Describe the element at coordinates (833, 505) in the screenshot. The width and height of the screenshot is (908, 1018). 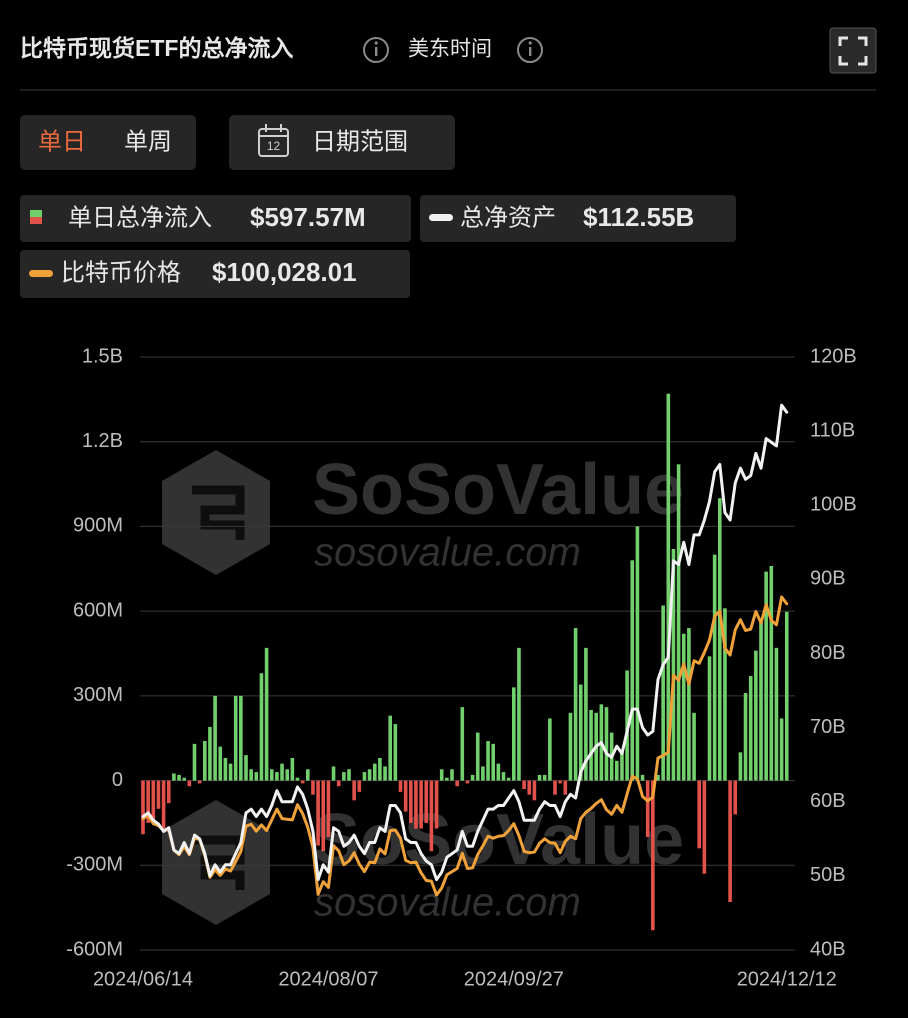
I see `y2-tick-label: 100B` at that location.